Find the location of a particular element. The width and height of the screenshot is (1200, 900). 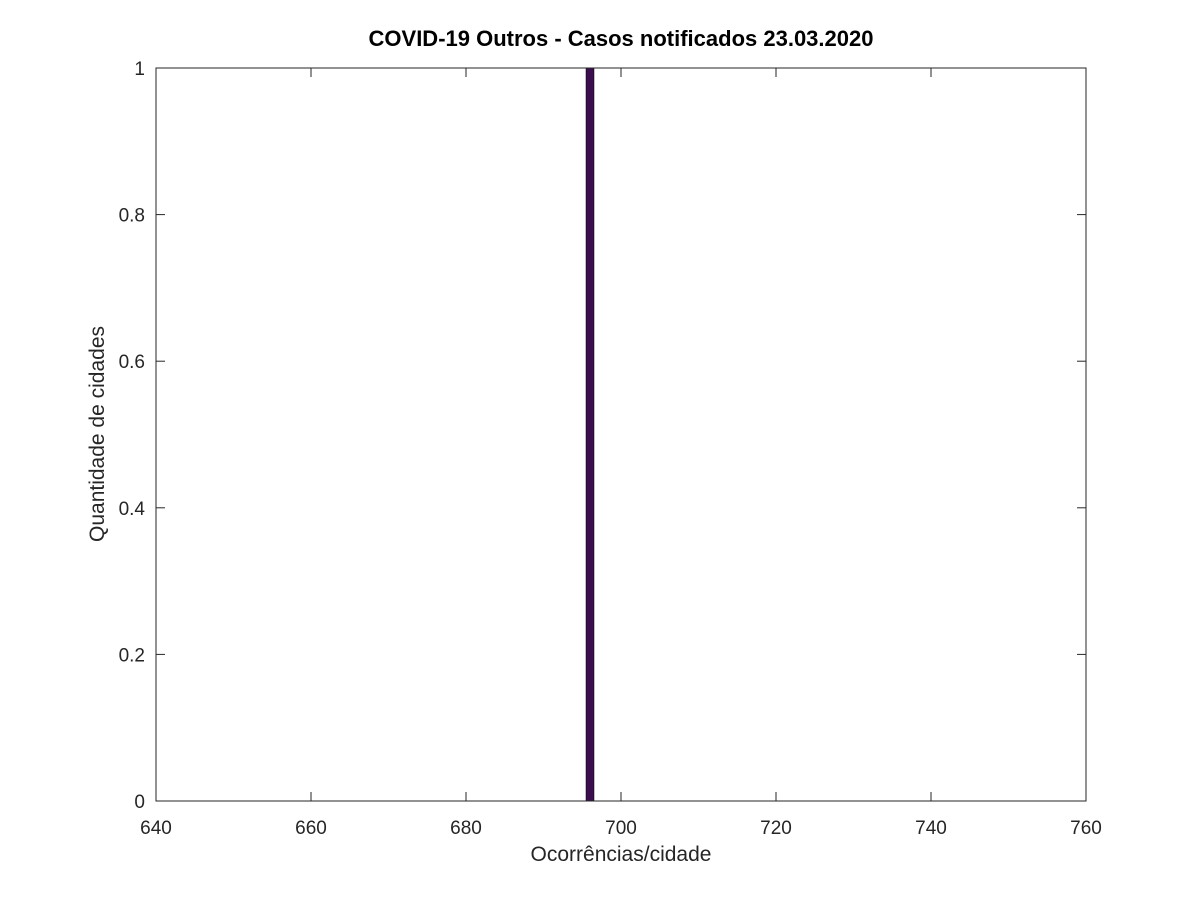

x-tick-label-0: 640 is located at coordinates (156, 828).